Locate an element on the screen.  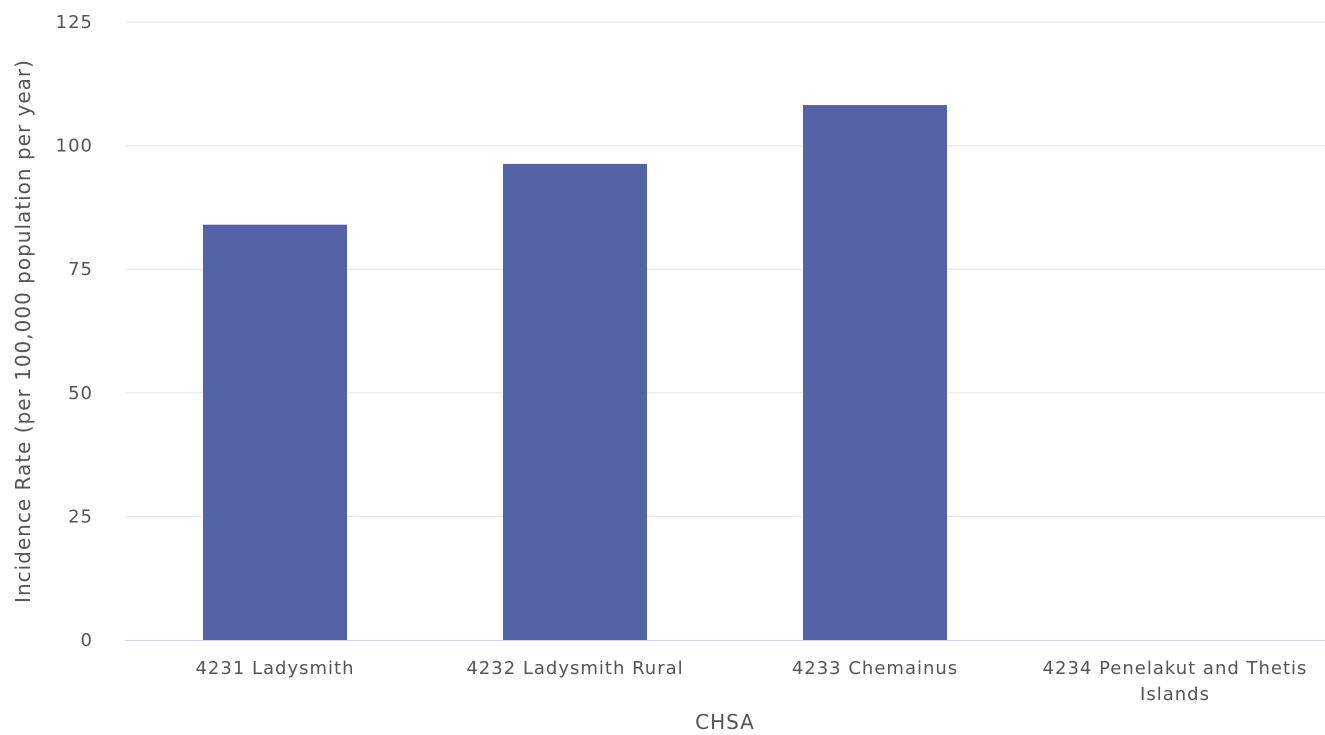
y-tick-labels: 0 25 50 75 100 125 is located at coordinates (74, 331).